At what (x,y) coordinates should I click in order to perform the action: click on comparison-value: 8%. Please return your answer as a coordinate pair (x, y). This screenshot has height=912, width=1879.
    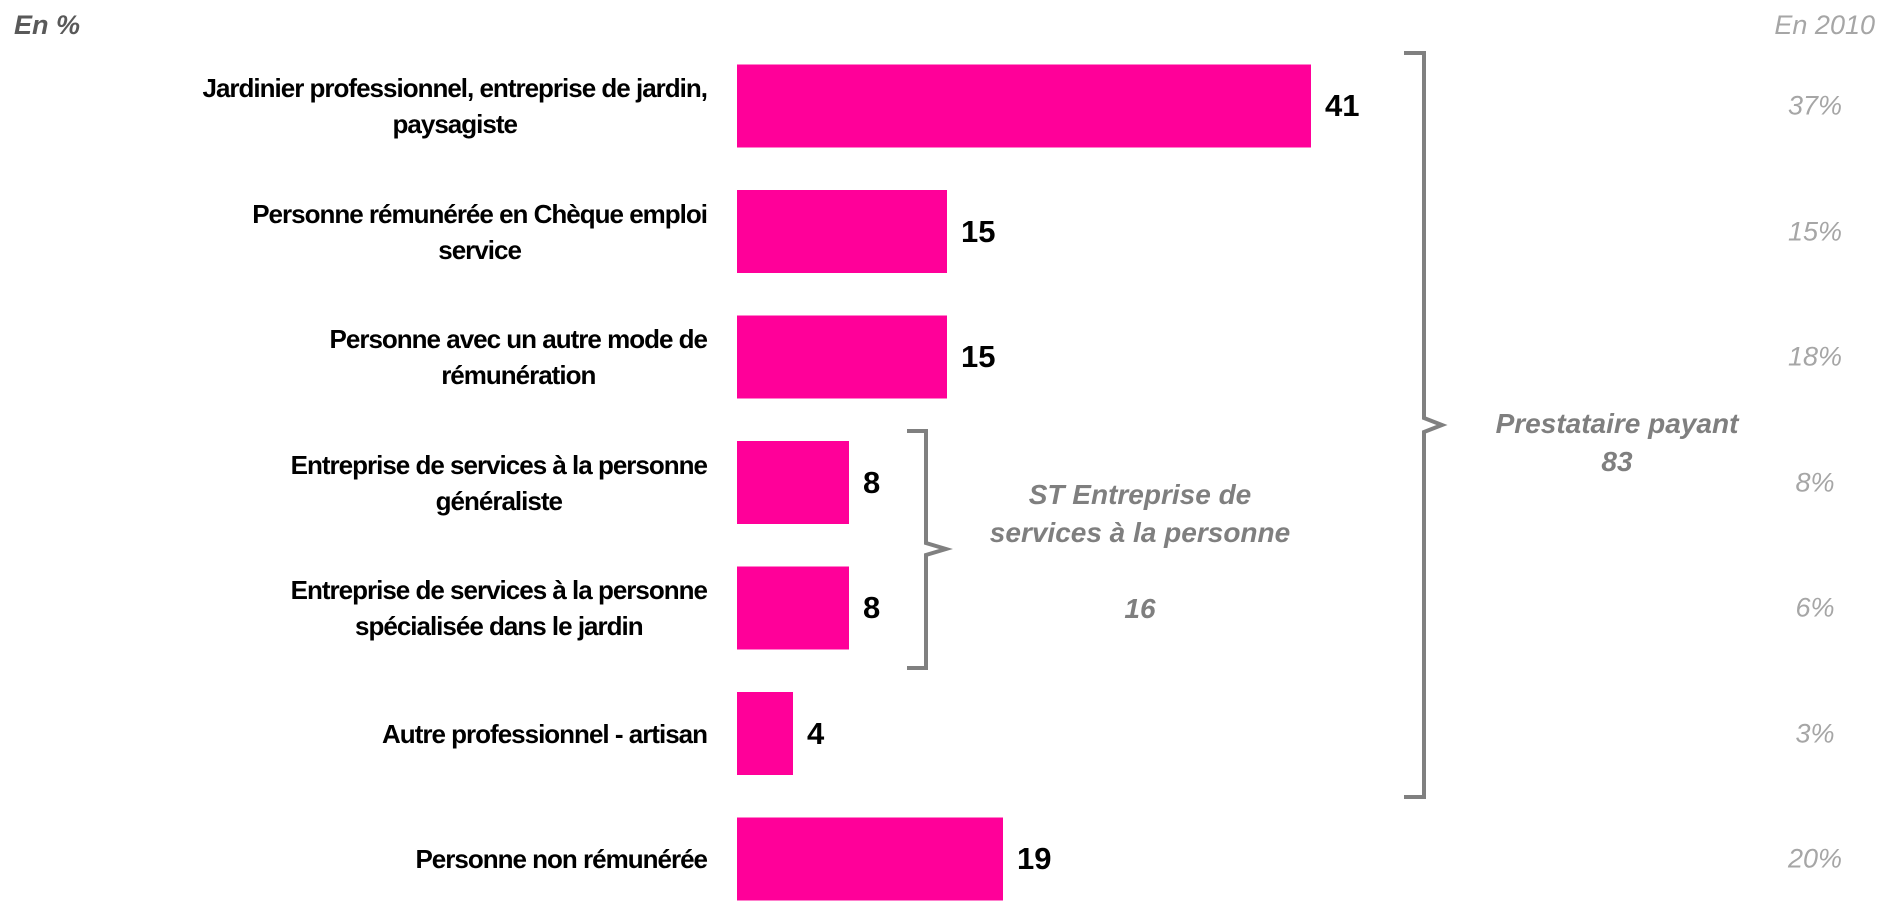
    Looking at the image, I should click on (1815, 482).